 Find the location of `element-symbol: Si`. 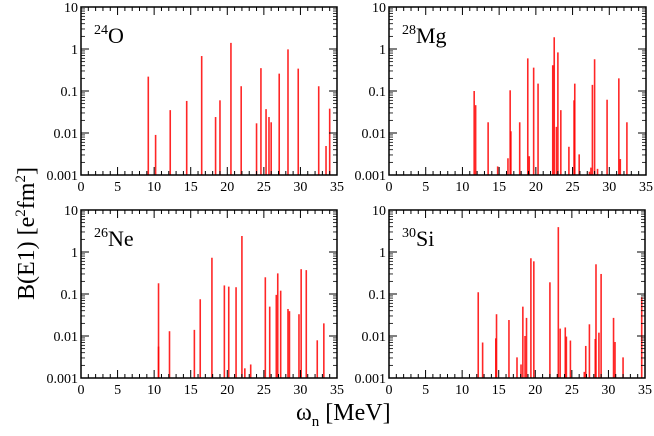

element-symbol: Si is located at coordinates (425, 238).